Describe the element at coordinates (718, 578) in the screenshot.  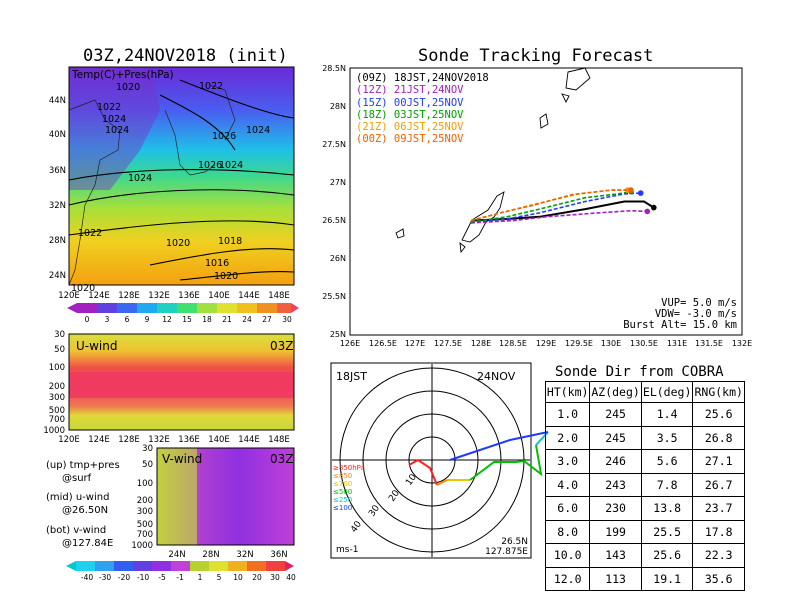
I see `cell: 35.6` at that location.